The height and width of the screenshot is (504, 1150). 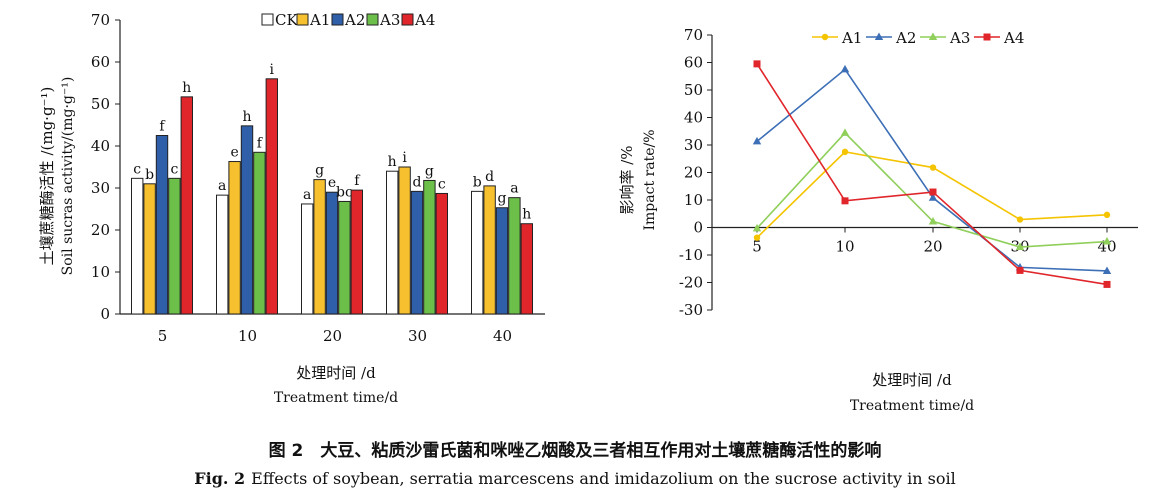 What do you see at coordinates (105, 314) in the screenshot?
I see `bar-y-tick-label: 0` at bounding box center [105, 314].